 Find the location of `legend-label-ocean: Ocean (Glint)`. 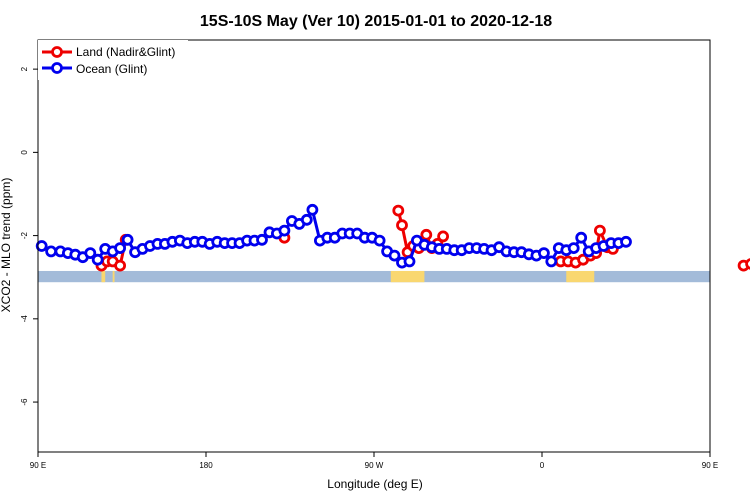

legend-label-ocean: Ocean (Glint) is located at coordinates (111, 69).